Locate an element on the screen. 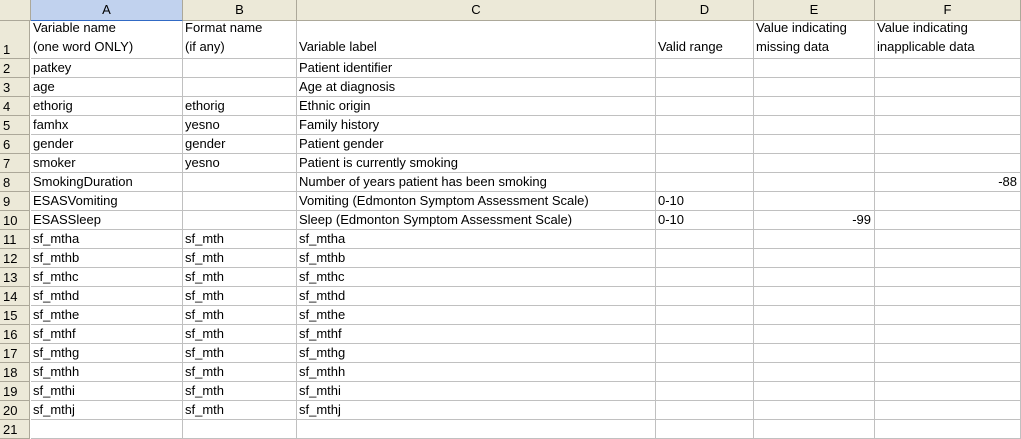  cell-c: sf_mthe is located at coordinates (476, 315).